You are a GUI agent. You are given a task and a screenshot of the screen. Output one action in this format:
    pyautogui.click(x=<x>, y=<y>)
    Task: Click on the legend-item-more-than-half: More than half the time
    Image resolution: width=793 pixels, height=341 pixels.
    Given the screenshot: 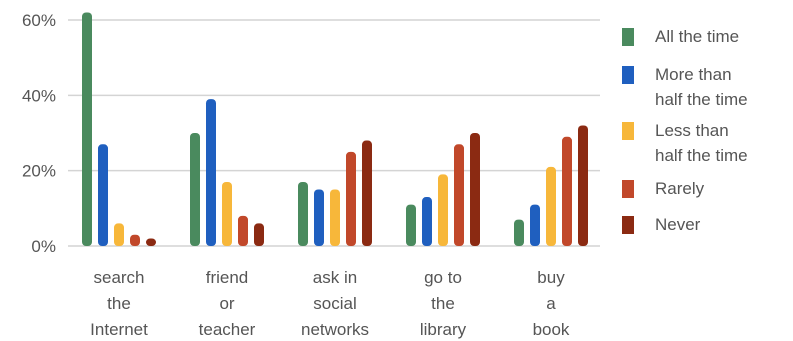 What is the action you would take?
    pyautogui.click(x=685, y=87)
    